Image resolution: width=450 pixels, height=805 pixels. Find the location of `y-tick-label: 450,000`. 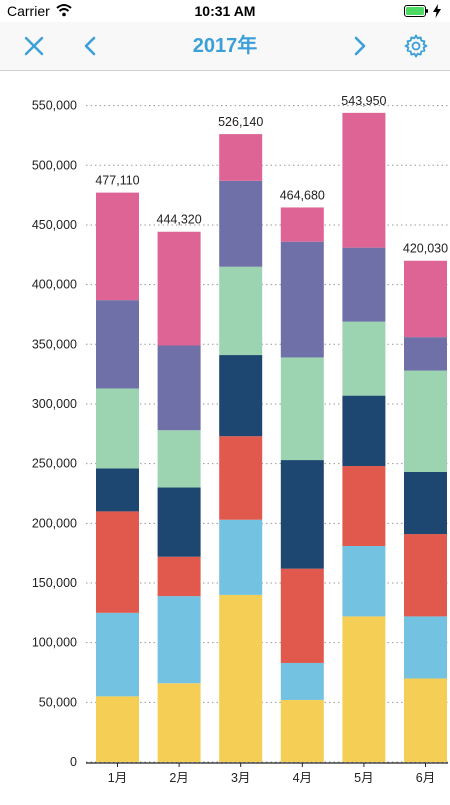

y-tick-label: 450,000 is located at coordinates (54, 225).